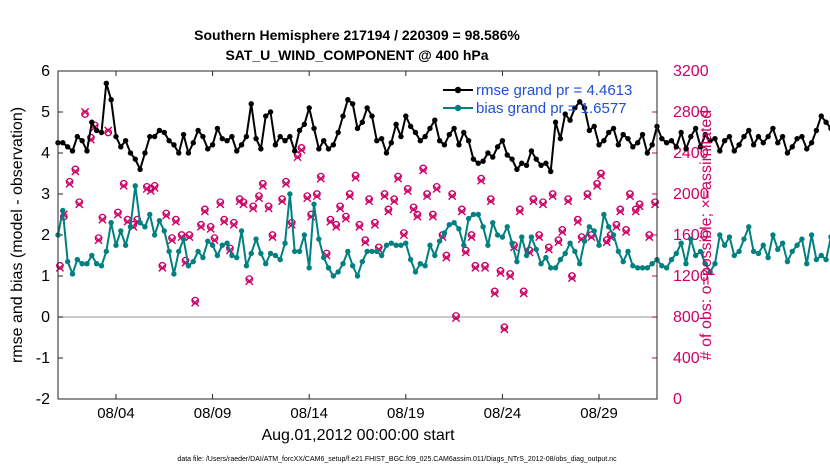 This screenshot has height=470, width=830. Describe the element at coordinates (691, 112) in the screenshot. I see `y-right-tick-label: 2800` at that location.